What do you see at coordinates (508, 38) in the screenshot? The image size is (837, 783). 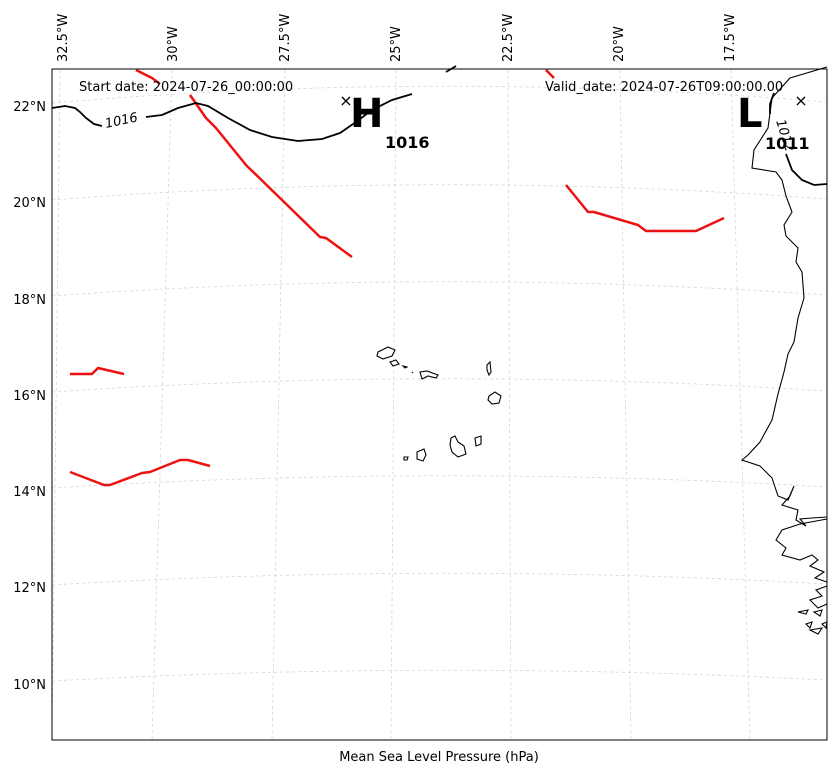 I see `lon-label-22-5w: 22.5°W` at bounding box center [508, 38].